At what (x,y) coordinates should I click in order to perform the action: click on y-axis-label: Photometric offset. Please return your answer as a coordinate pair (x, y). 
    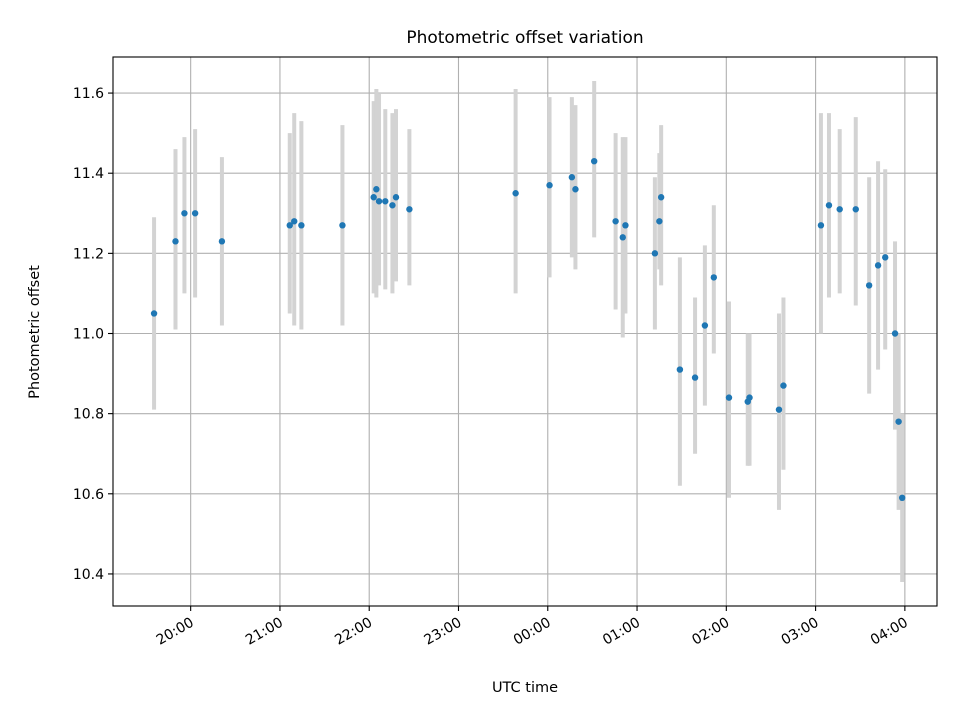
    Looking at the image, I should click on (35, 332).